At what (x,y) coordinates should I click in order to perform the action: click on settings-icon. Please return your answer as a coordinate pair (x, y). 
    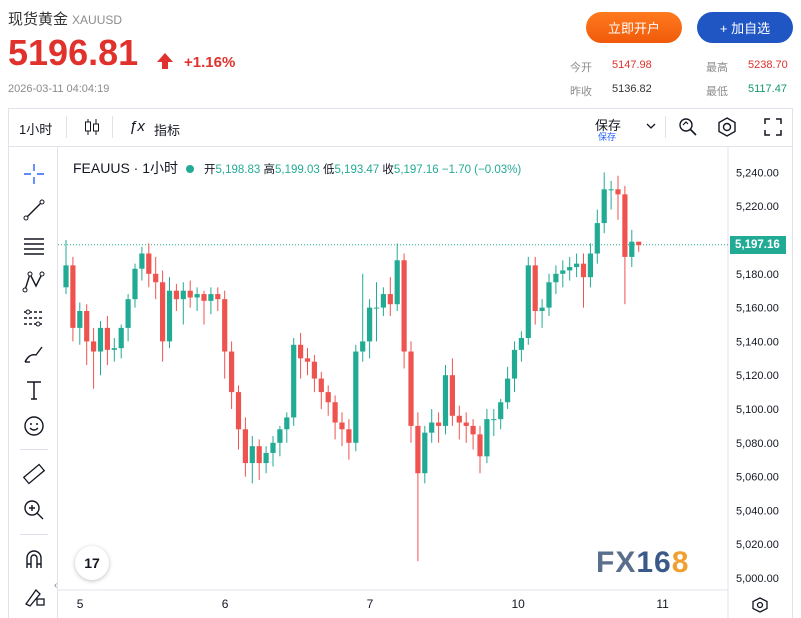
    Looking at the image, I should click on (727, 127).